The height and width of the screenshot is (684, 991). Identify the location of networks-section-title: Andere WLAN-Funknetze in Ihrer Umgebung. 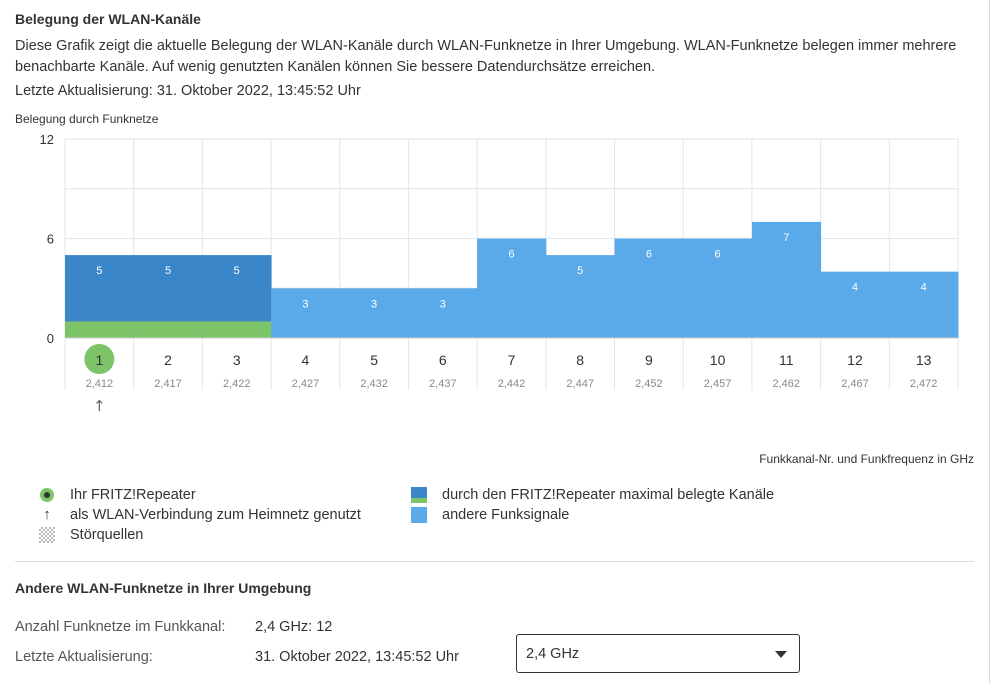
(163, 588).